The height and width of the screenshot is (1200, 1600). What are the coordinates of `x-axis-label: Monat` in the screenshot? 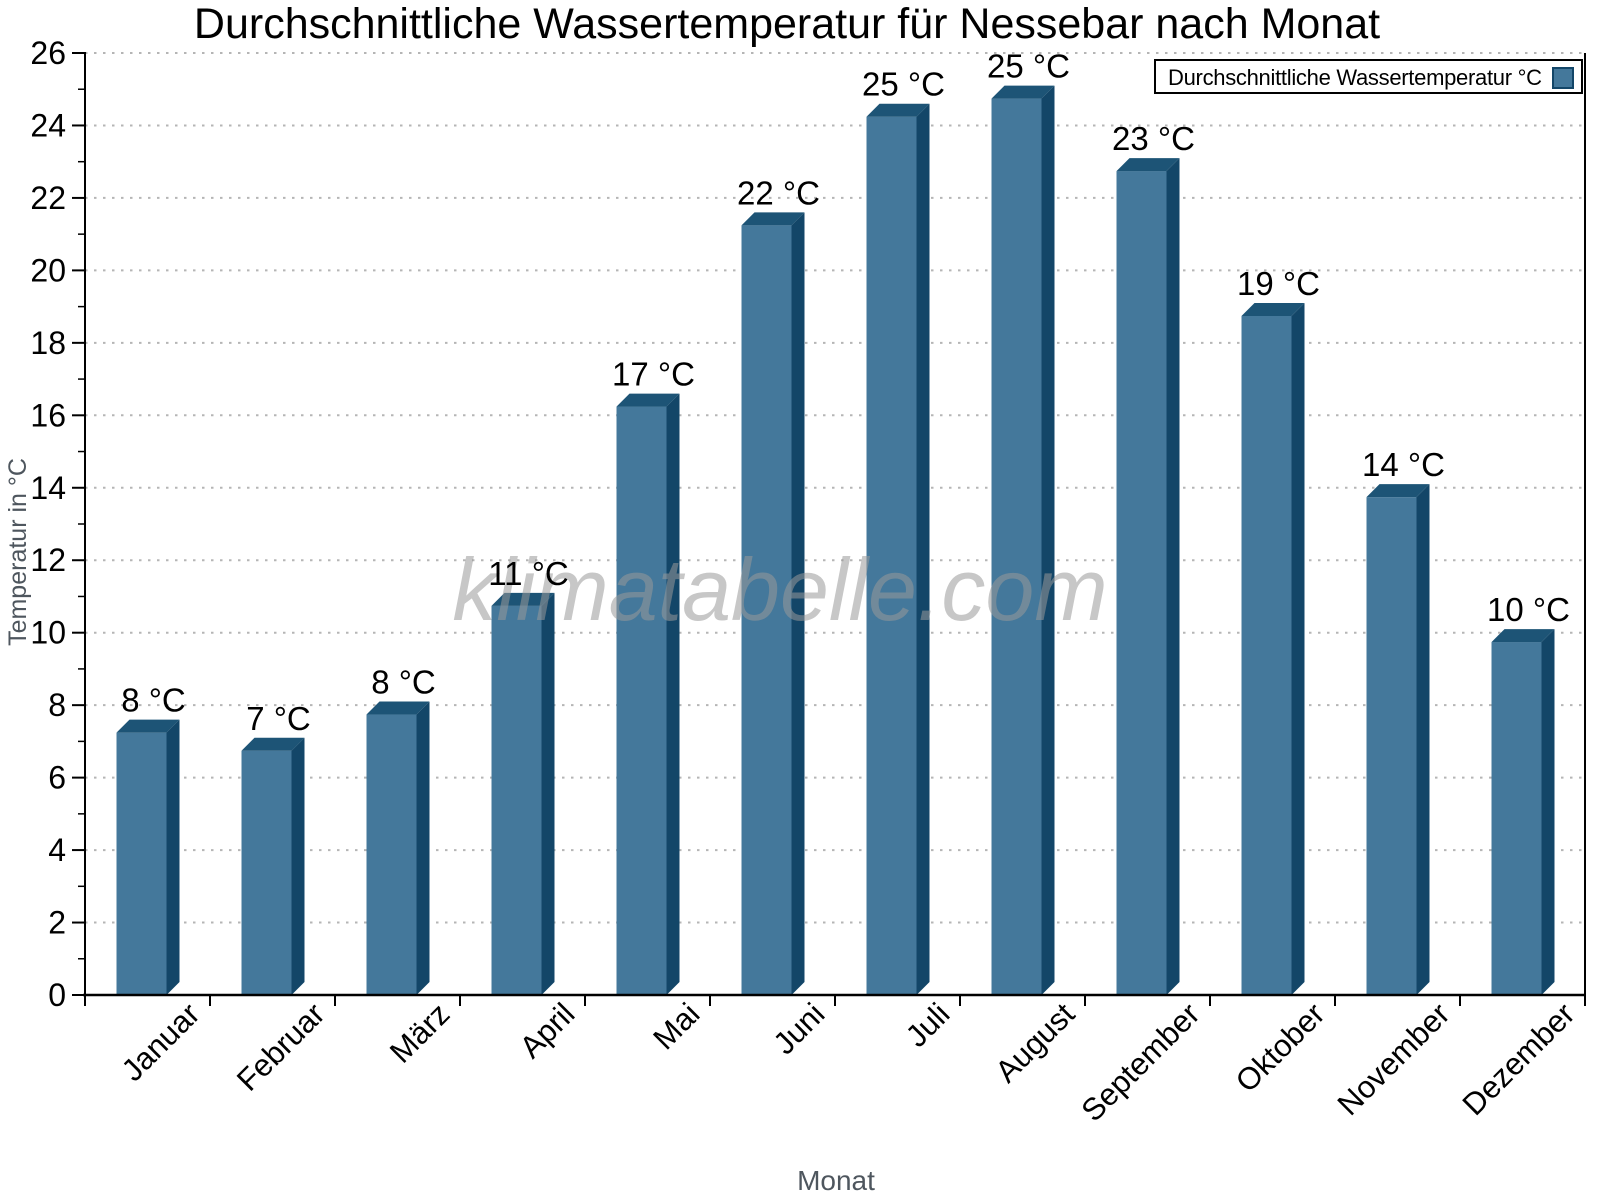 It's located at (836, 1180).